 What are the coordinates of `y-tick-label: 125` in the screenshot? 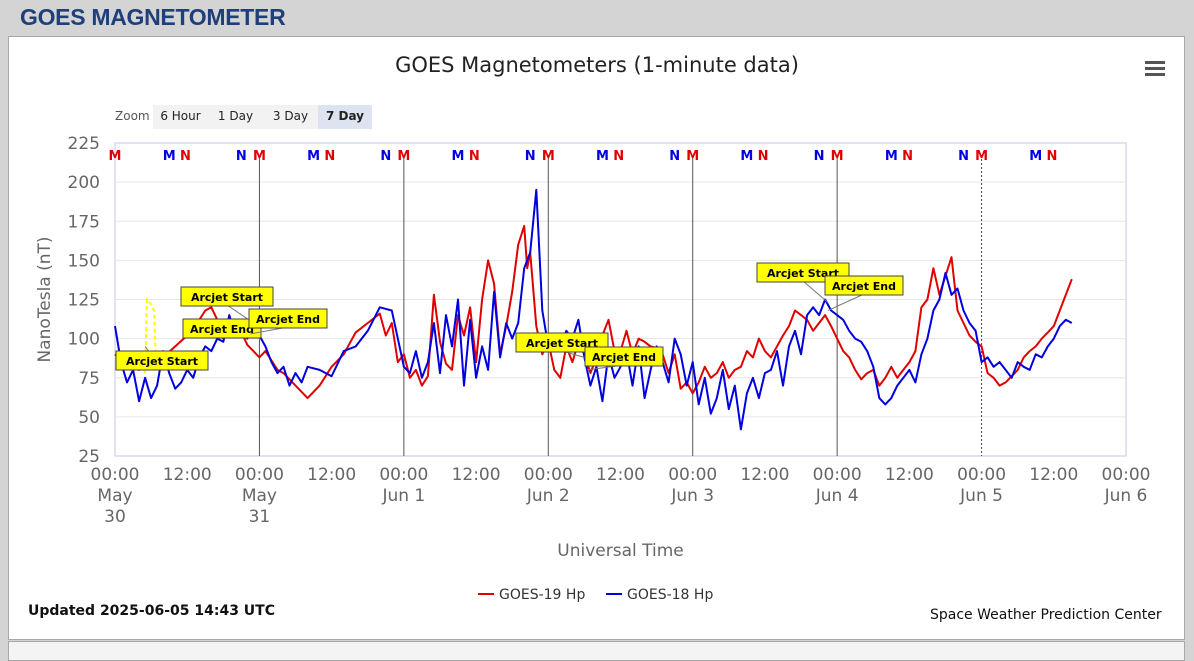 It's located at (84, 301).